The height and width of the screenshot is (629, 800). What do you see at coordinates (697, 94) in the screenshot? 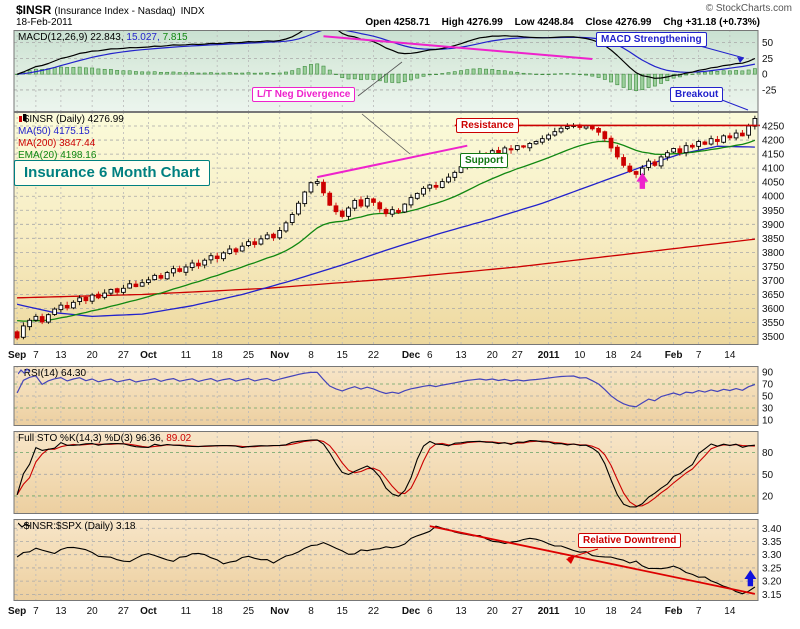
I see `annotation-breakout: Breakout` at bounding box center [697, 94].